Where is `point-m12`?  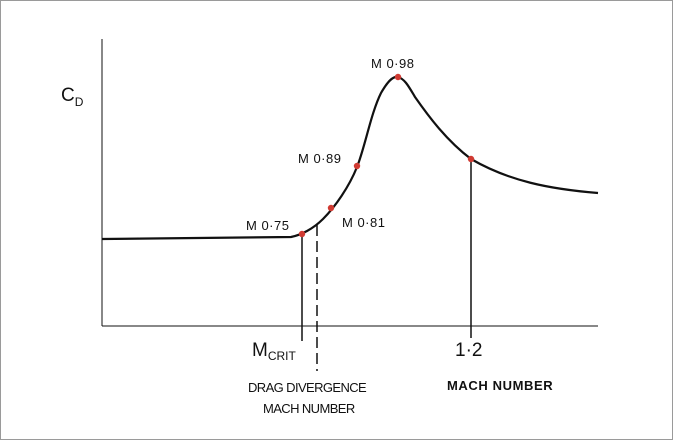 point-m12 is located at coordinates (471, 159).